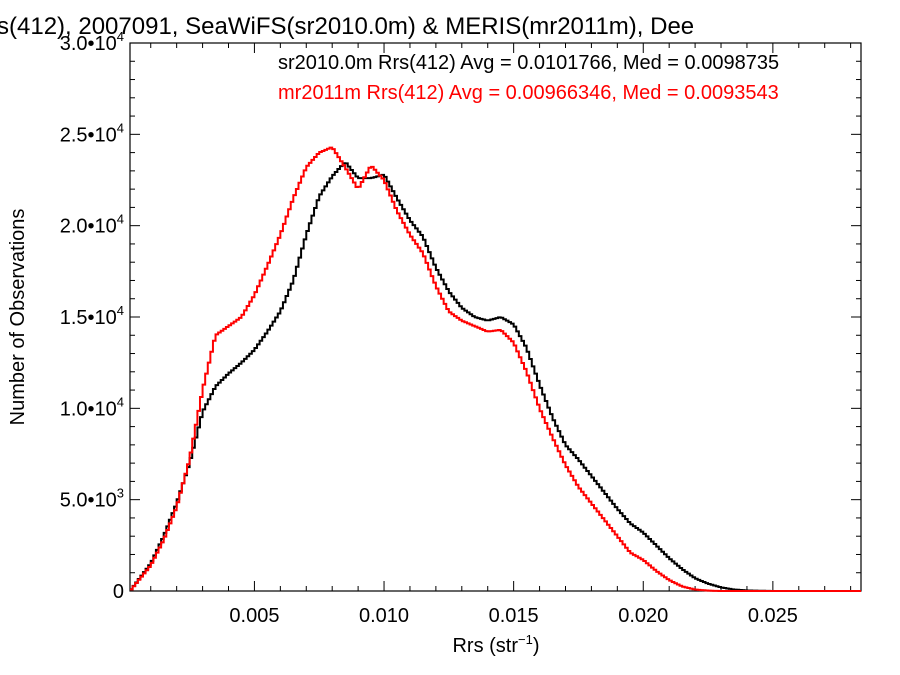 This screenshot has width=900, height=675. Describe the element at coordinates (92, 133) in the screenshot. I see `y-tick-label: 2.5•104` at that location.